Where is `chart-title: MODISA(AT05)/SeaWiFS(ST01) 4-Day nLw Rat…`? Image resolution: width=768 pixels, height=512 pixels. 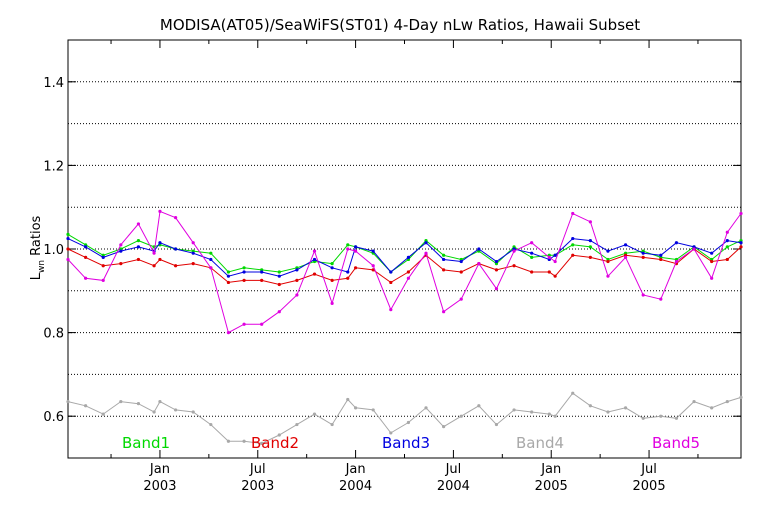
chart-title: MODISA(AT05)/SeaWiFS(ST01) 4-Day nLw Rat… is located at coordinates (400, 25).